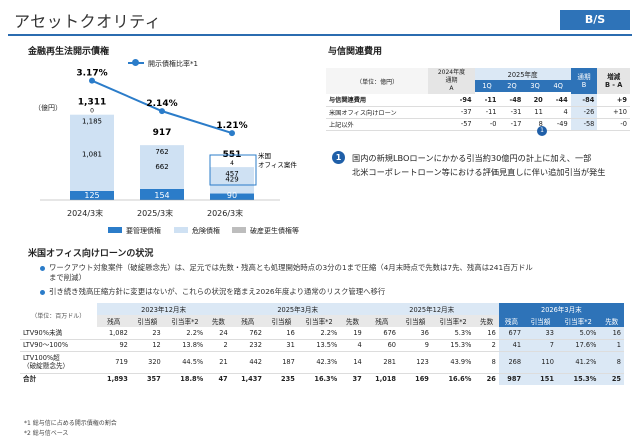  I want to click on col-diff-header: 増減 B - A, so click(613, 81).